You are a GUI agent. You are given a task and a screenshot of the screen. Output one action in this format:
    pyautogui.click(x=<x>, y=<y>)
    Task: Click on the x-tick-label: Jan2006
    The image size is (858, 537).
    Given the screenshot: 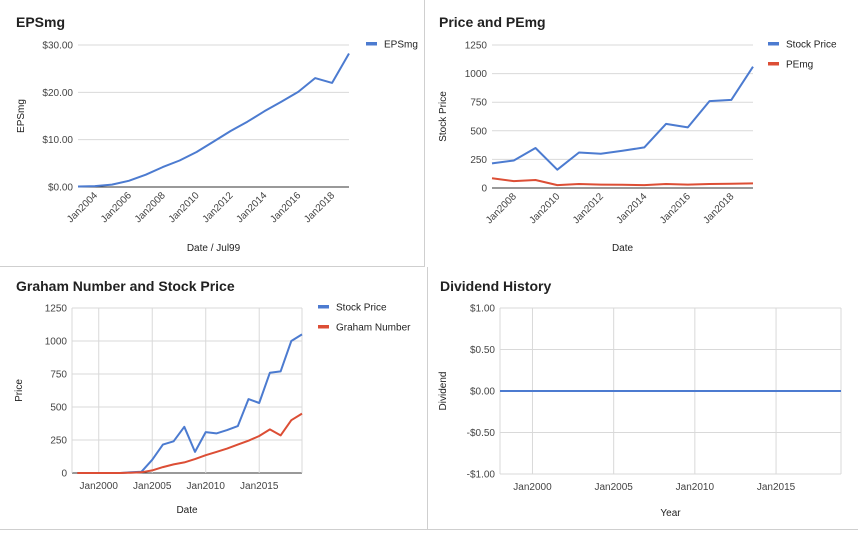 What is the action you would take?
    pyautogui.click(x=116, y=207)
    